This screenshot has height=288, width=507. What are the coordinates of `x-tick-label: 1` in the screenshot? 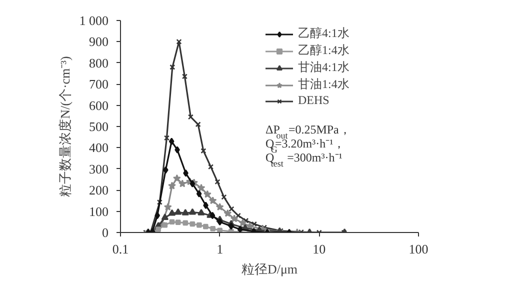 It's located at (220, 249).